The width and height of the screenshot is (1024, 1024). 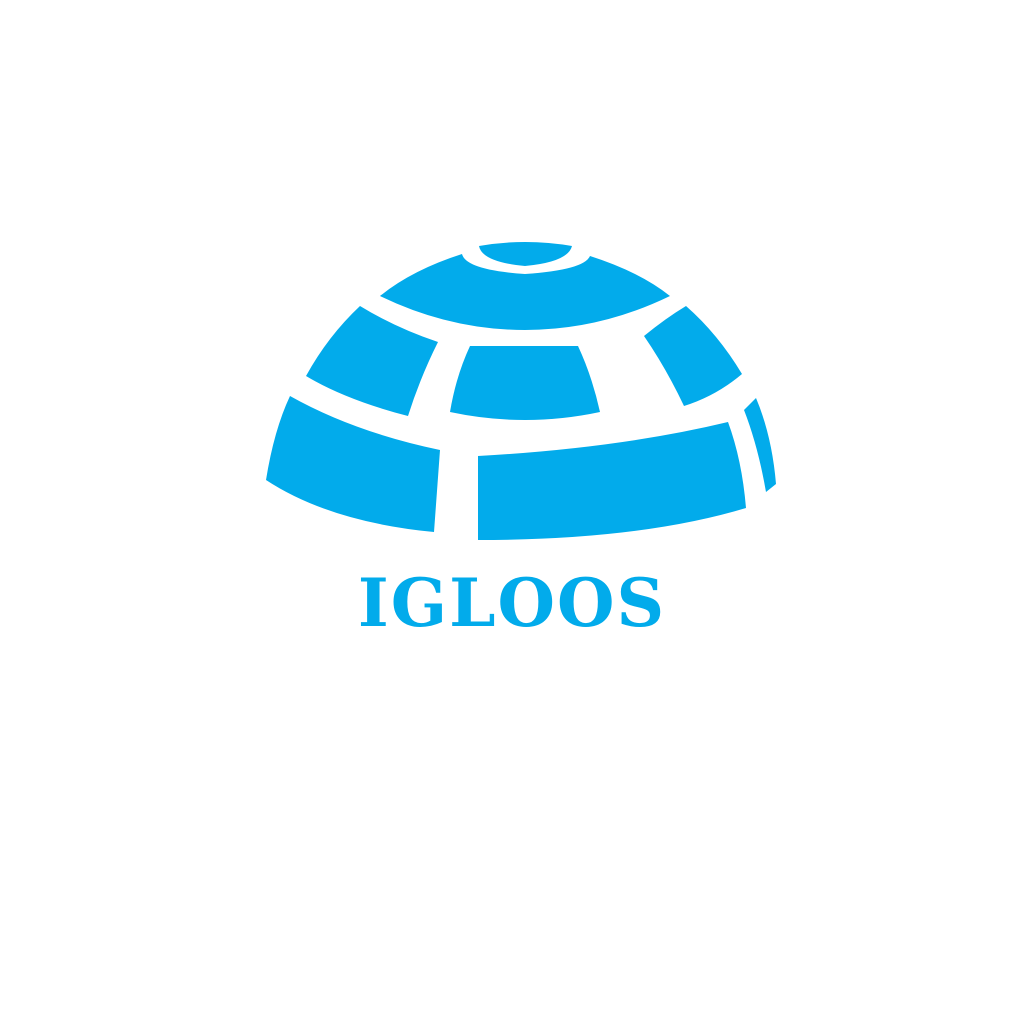 What do you see at coordinates (525, 254) in the screenshot?
I see `igloo-top-cap` at bounding box center [525, 254].